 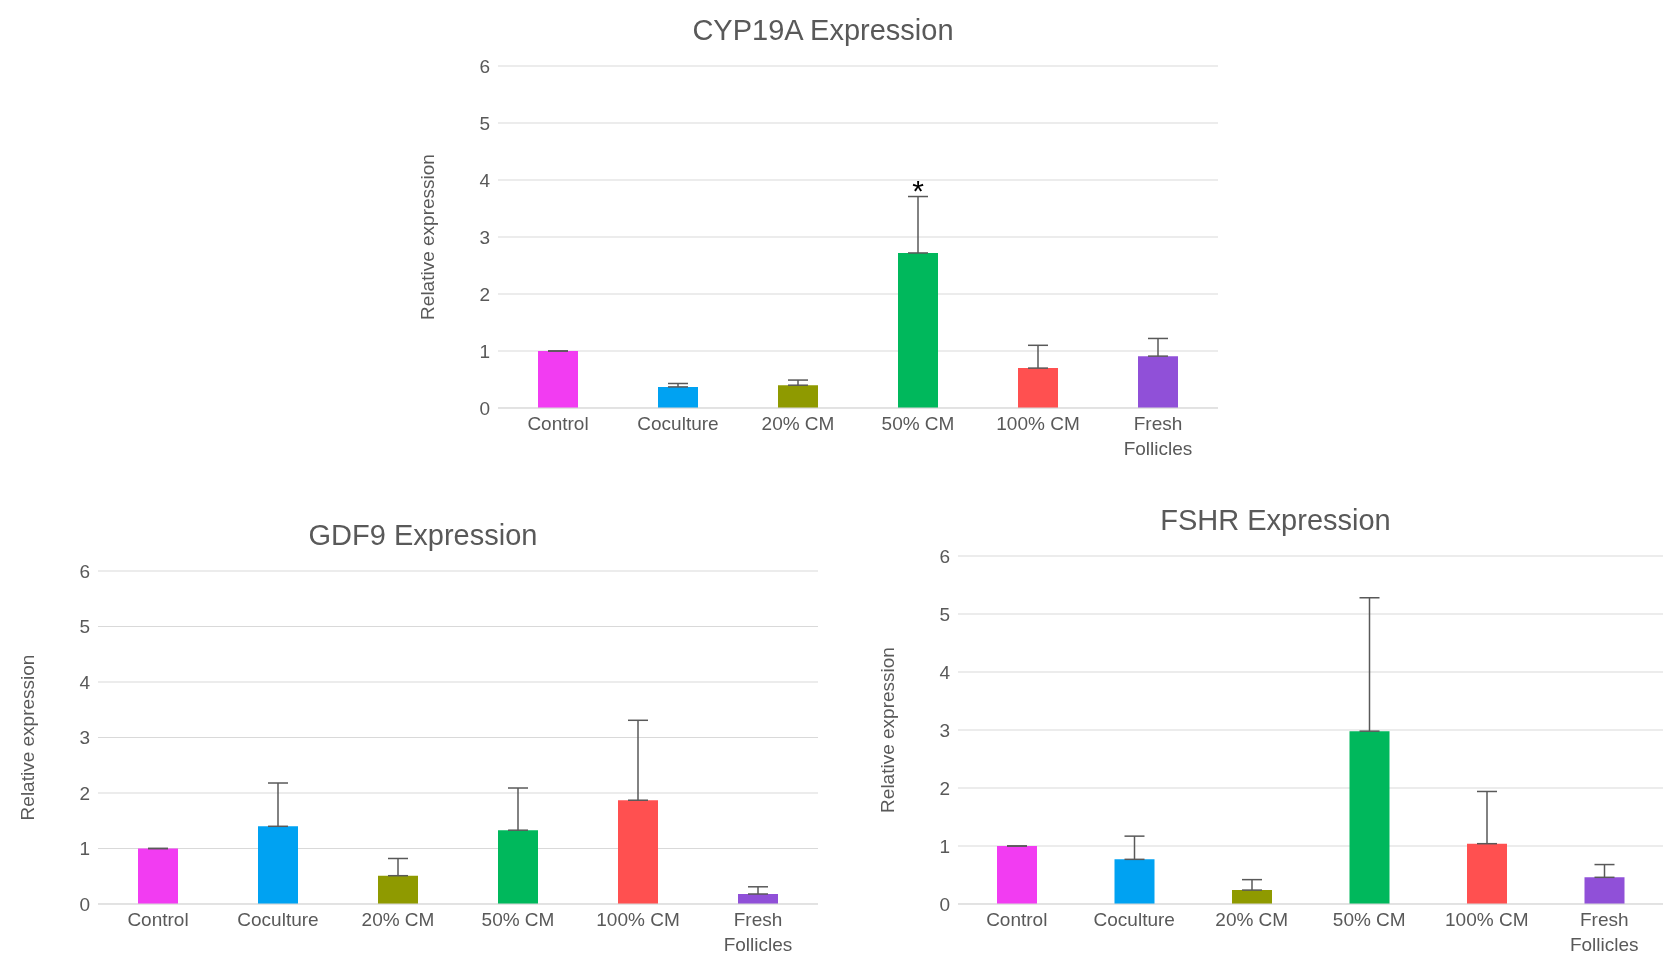 I want to click on chart-title: FSHR Expression, so click(x=1275, y=520).